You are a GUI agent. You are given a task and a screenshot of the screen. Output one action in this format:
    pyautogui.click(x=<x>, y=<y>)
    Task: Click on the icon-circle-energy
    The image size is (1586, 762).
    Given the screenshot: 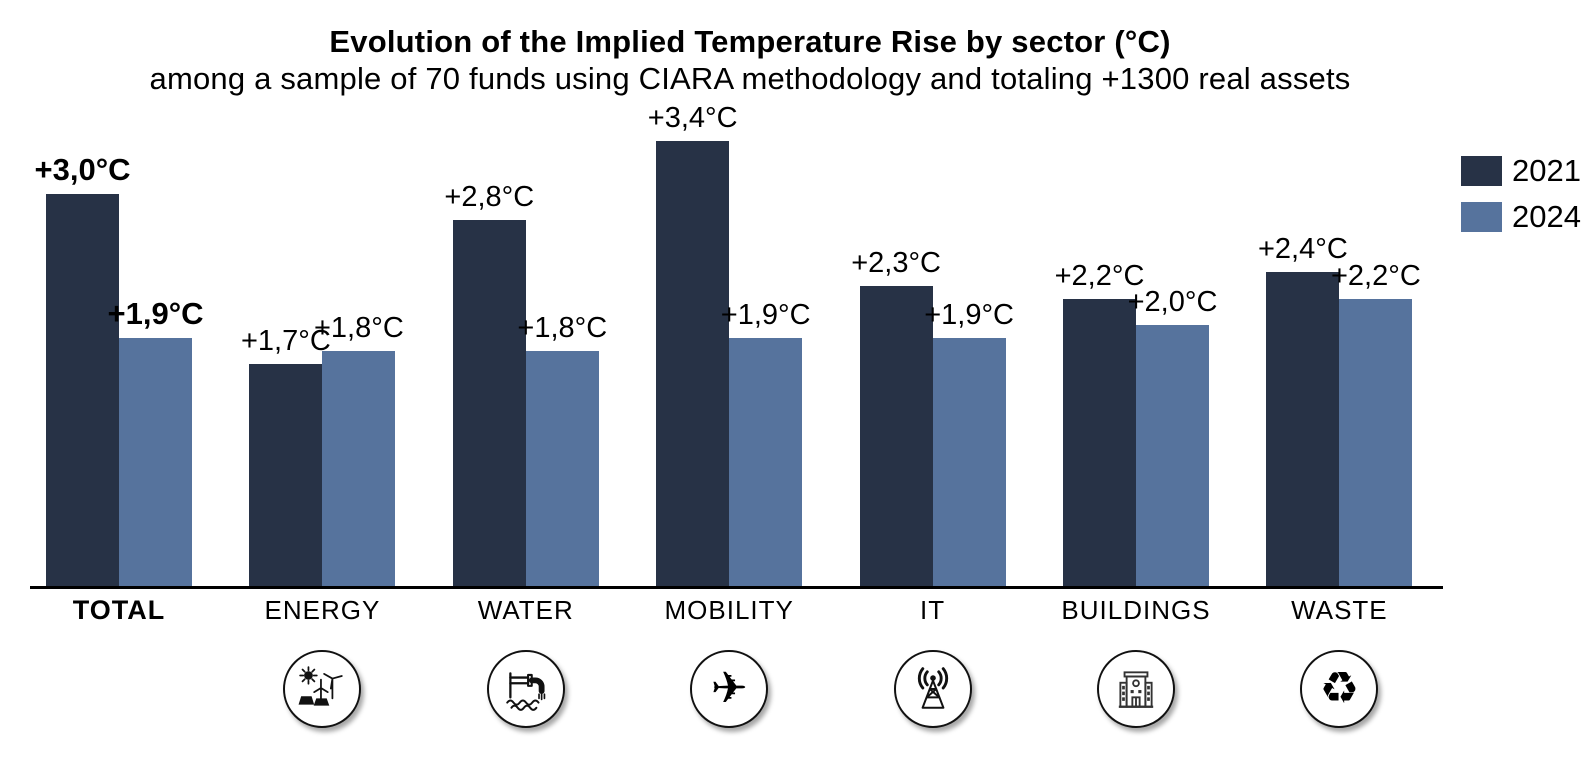 What is the action you would take?
    pyautogui.click(x=322, y=689)
    